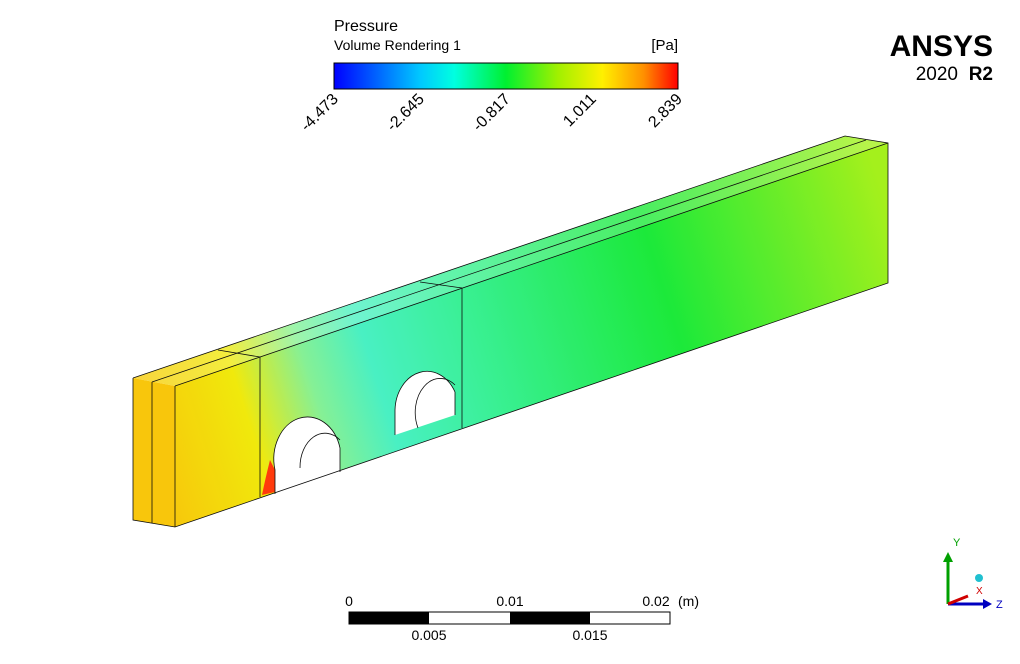 The image size is (1020, 664). Describe the element at coordinates (957, 543) in the screenshot. I see `axis-label: Y` at that location.